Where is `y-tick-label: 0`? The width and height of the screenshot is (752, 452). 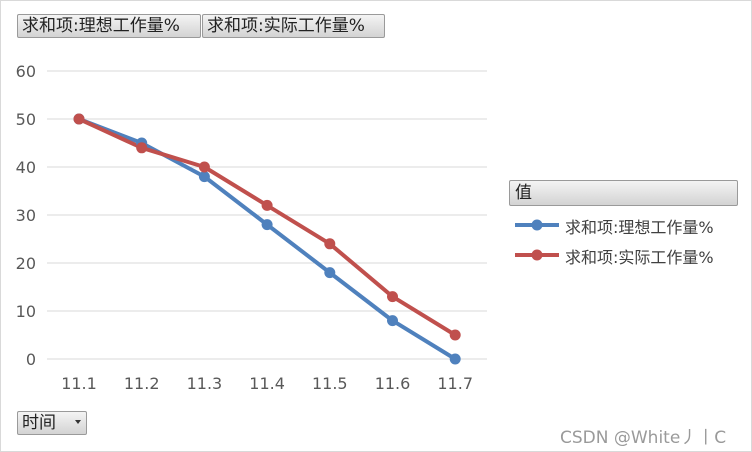 y-tick-label: 0 is located at coordinates (31, 359).